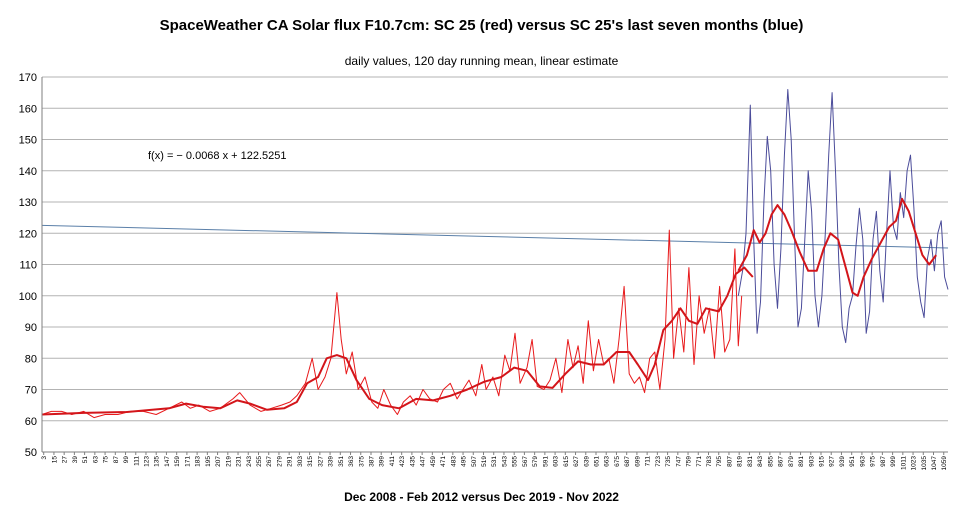 The height and width of the screenshot is (519, 963). What do you see at coordinates (85, 460) in the screenshot?
I see `x-tick-label: 51` at bounding box center [85, 460].